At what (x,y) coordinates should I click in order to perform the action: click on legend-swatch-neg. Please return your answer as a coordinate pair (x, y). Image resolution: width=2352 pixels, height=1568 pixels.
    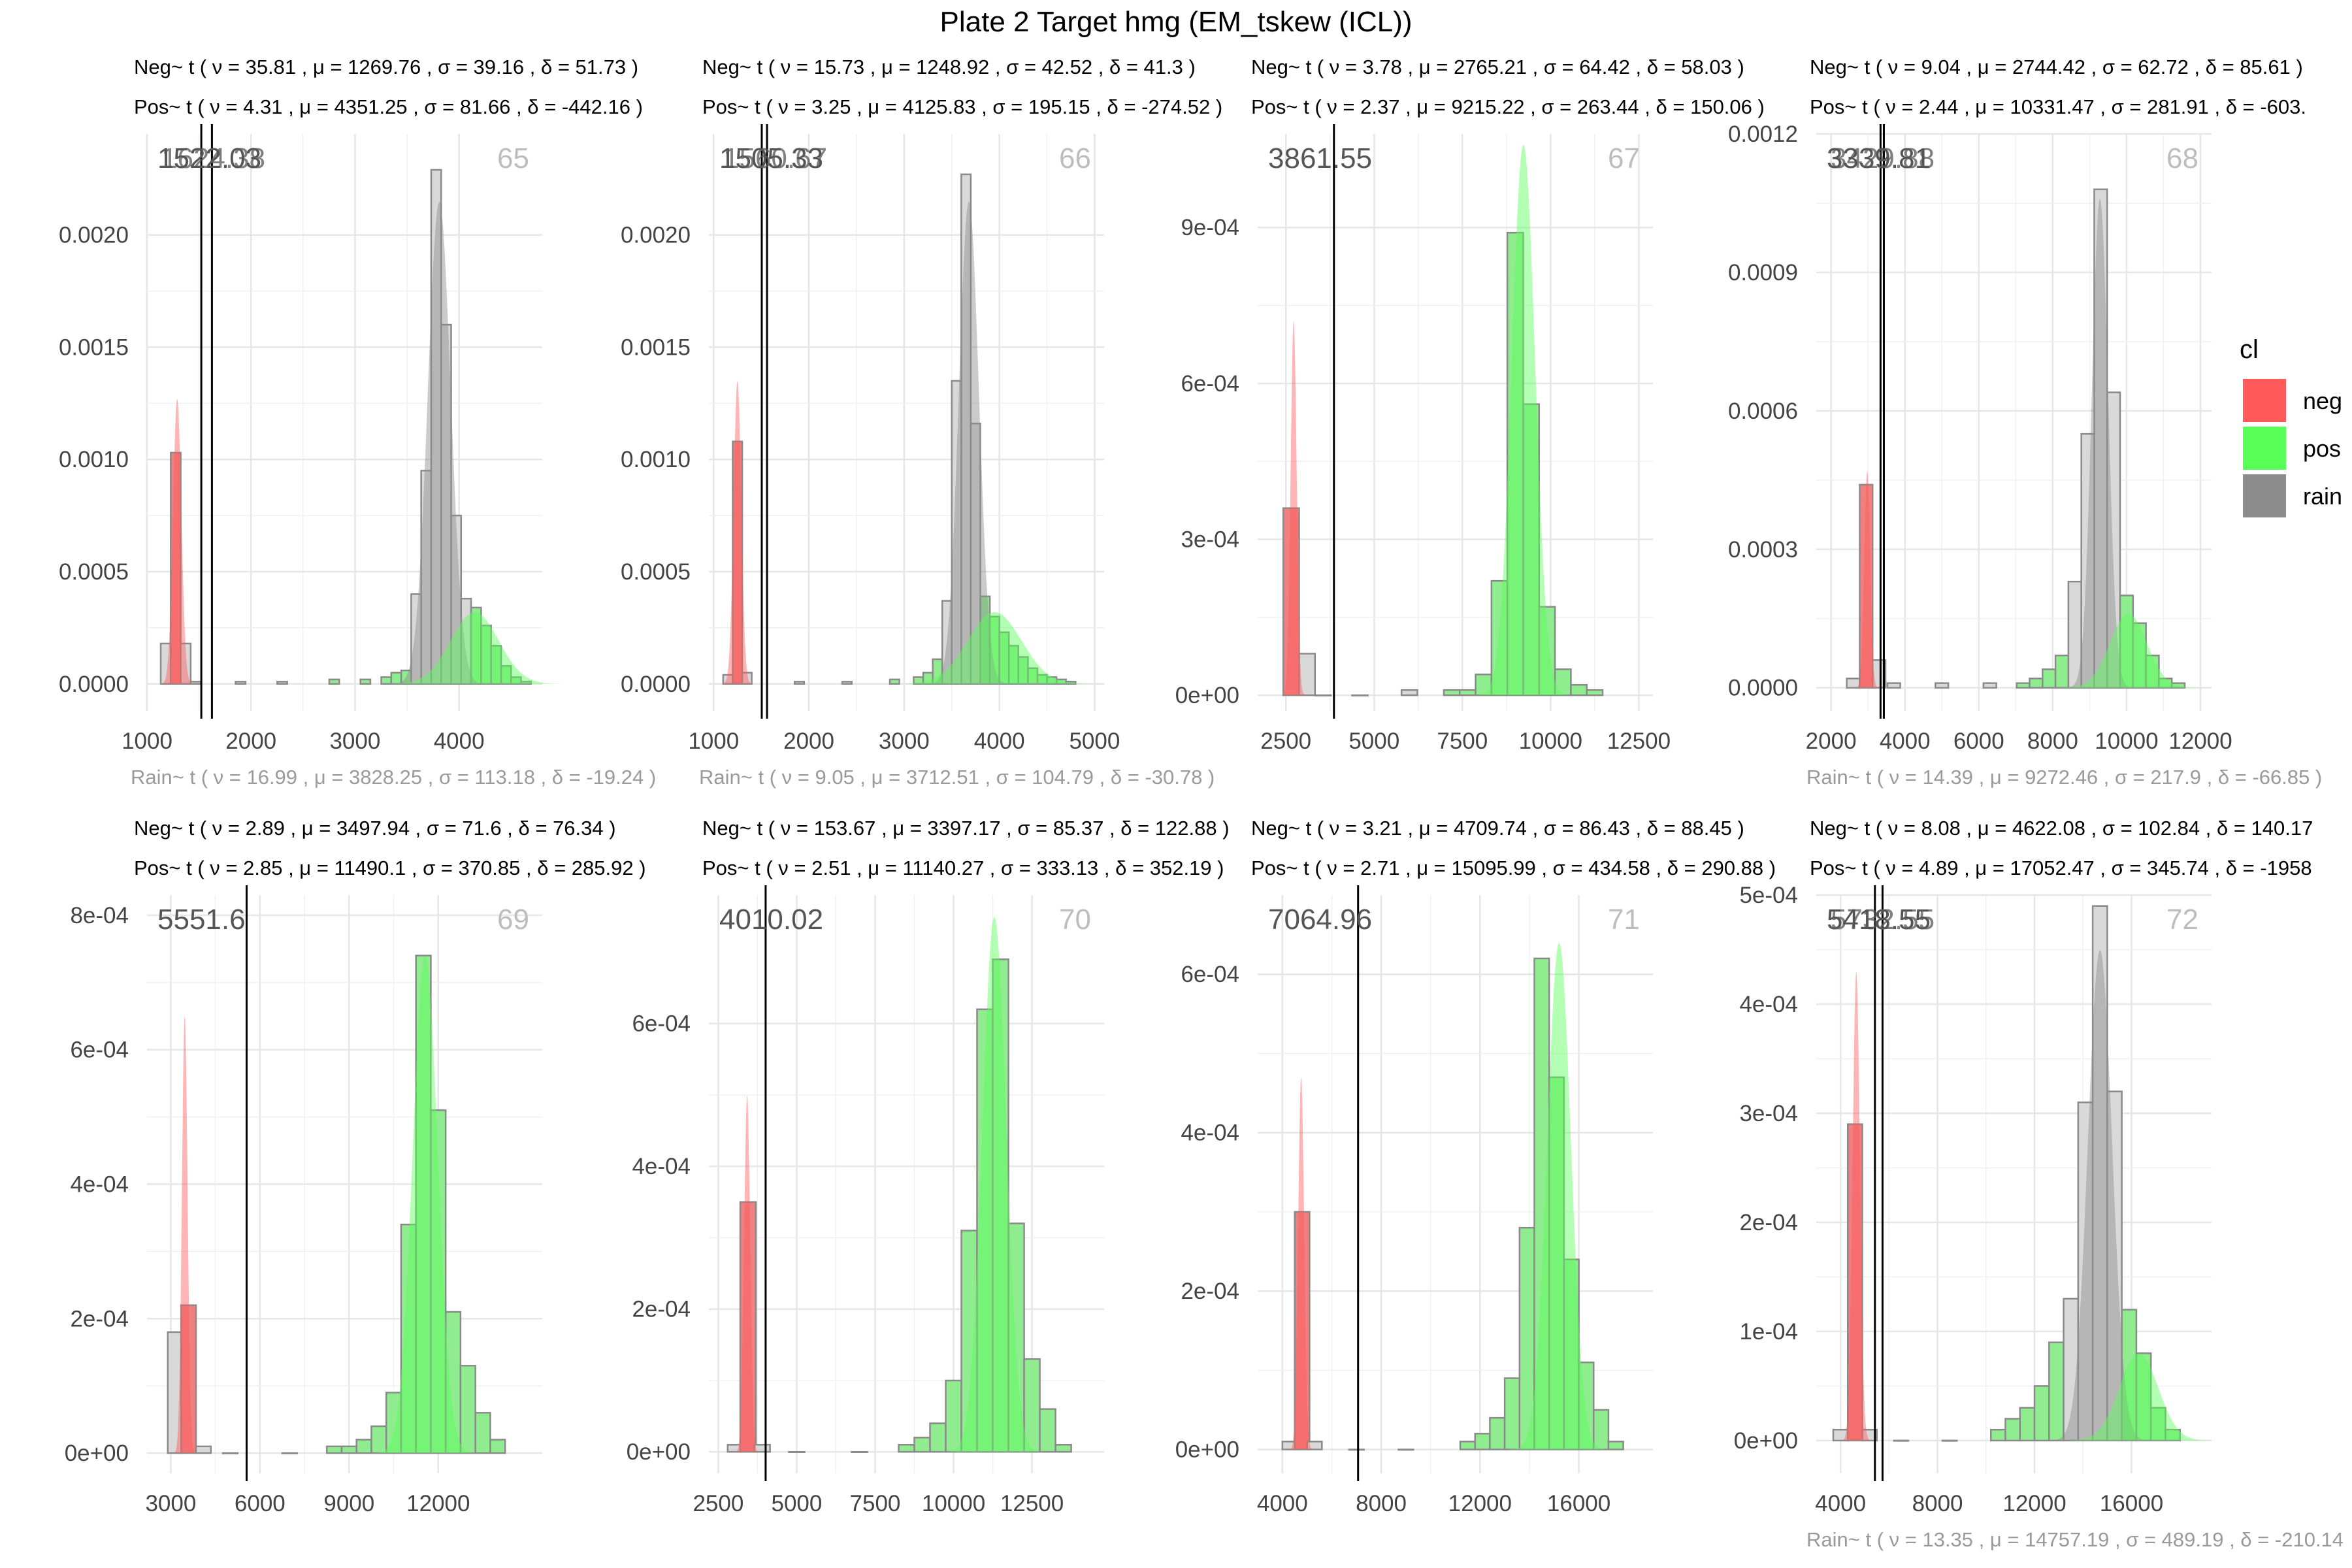
    Looking at the image, I should click on (2264, 400).